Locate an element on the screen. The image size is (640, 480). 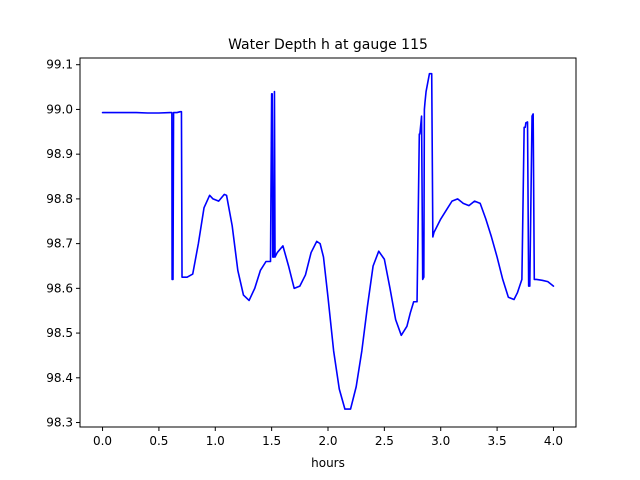
y-tick-label: 98.8 is located at coordinates (59, 199).